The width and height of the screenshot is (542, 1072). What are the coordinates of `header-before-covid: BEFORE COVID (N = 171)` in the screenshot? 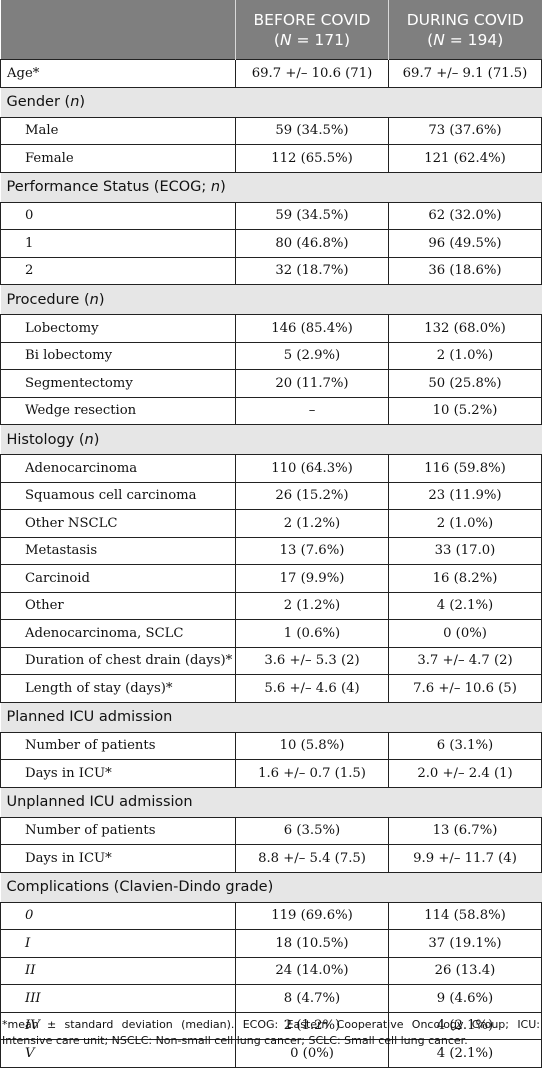 It's located at (312, 30).